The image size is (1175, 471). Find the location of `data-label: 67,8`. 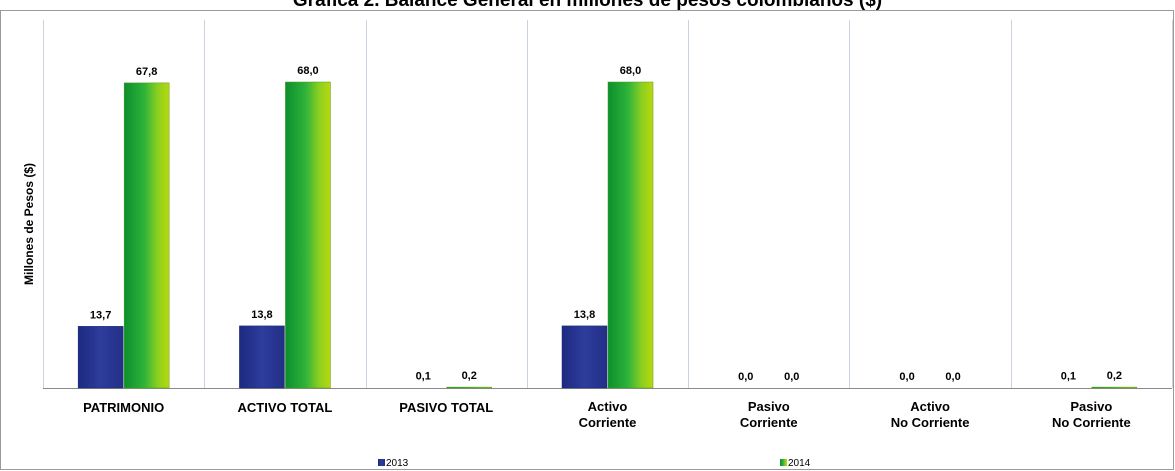

data-label: 67,8 is located at coordinates (146, 72).